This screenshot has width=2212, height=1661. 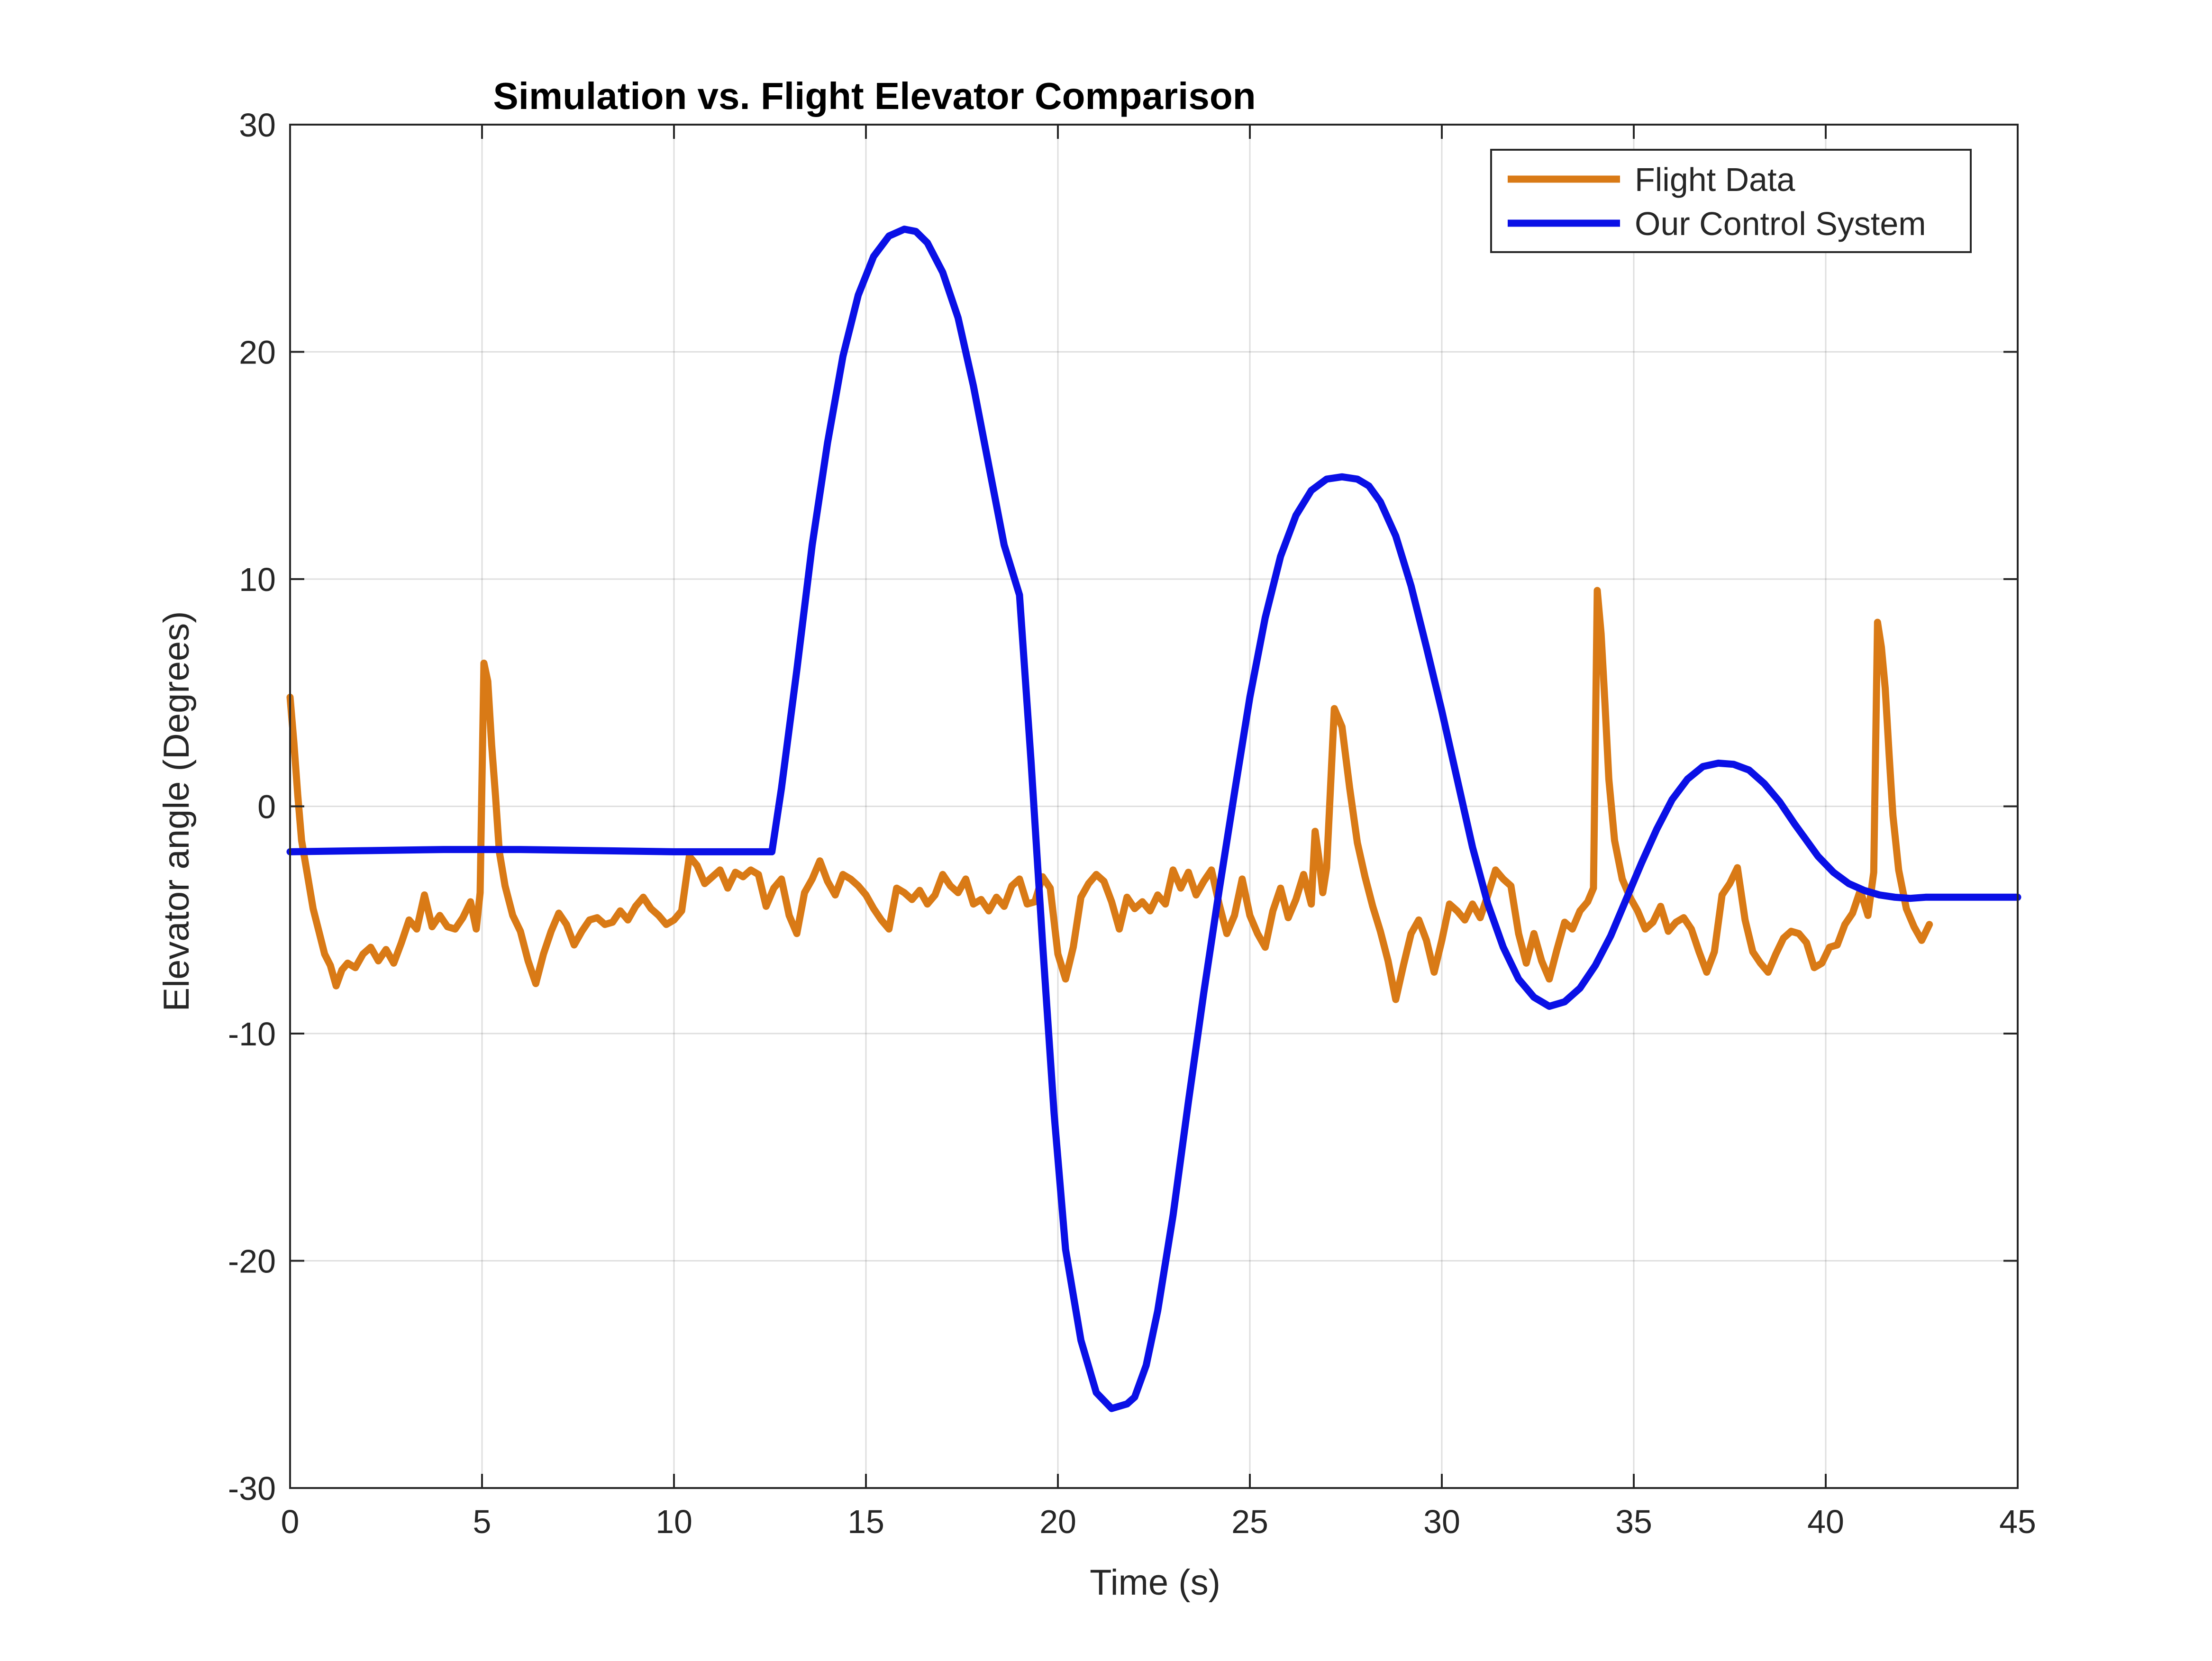 What do you see at coordinates (257, 352) in the screenshot?
I see `y-tick-label: 20` at bounding box center [257, 352].